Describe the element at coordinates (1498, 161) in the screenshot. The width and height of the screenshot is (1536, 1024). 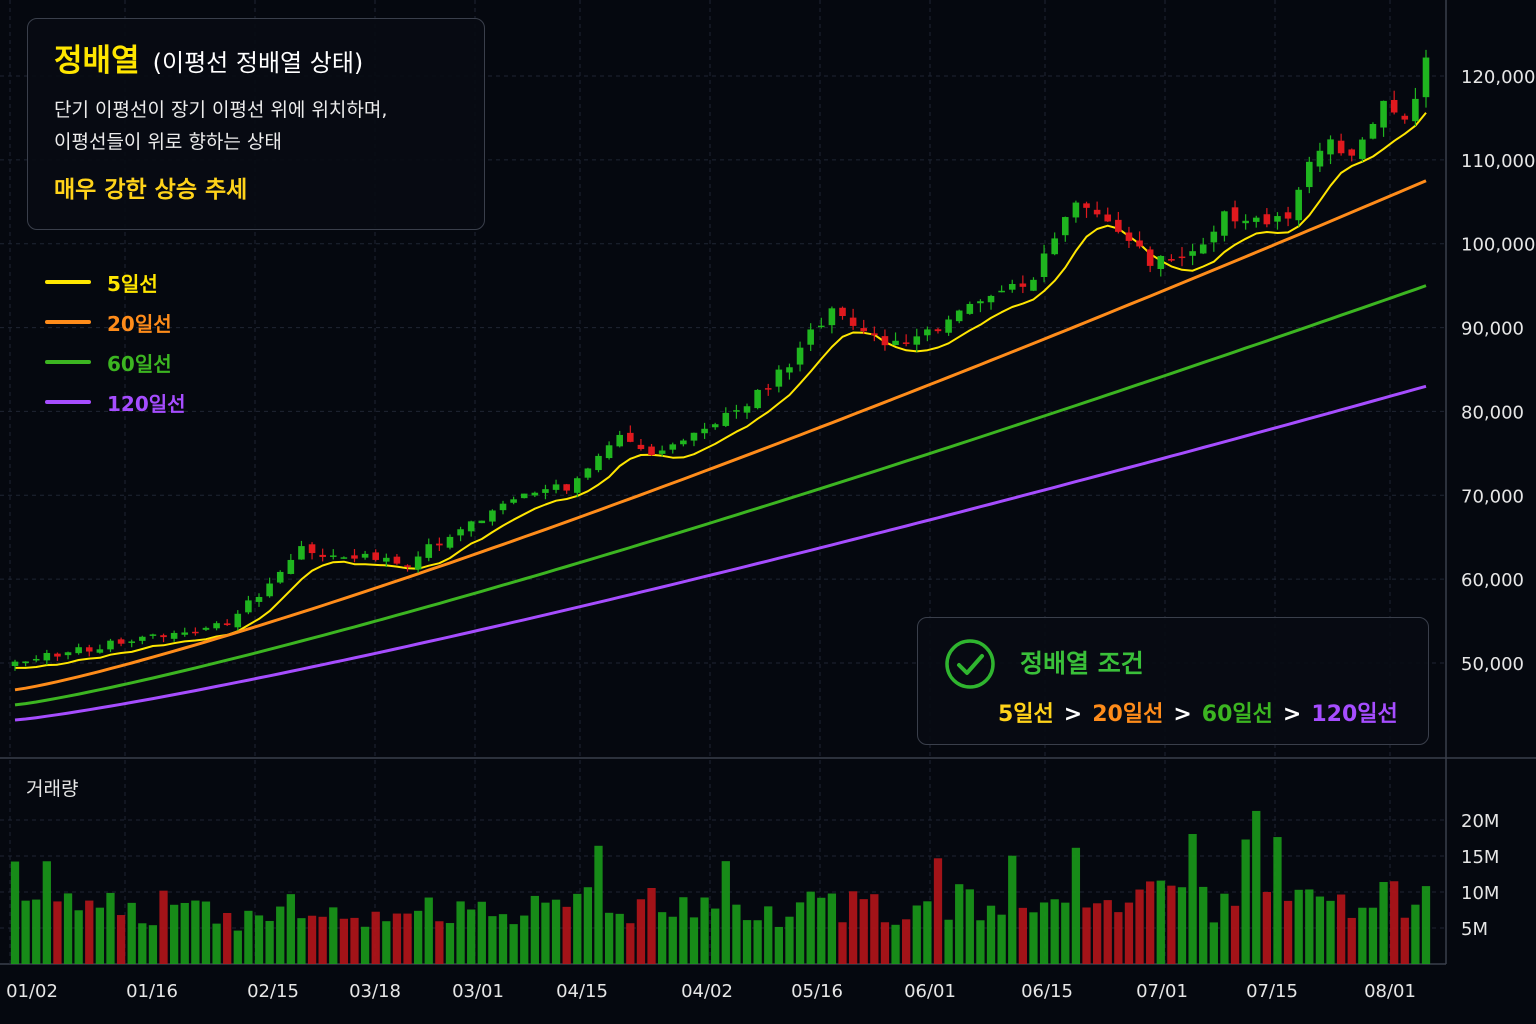
I see `price-tick-label: 110,000` at that location.